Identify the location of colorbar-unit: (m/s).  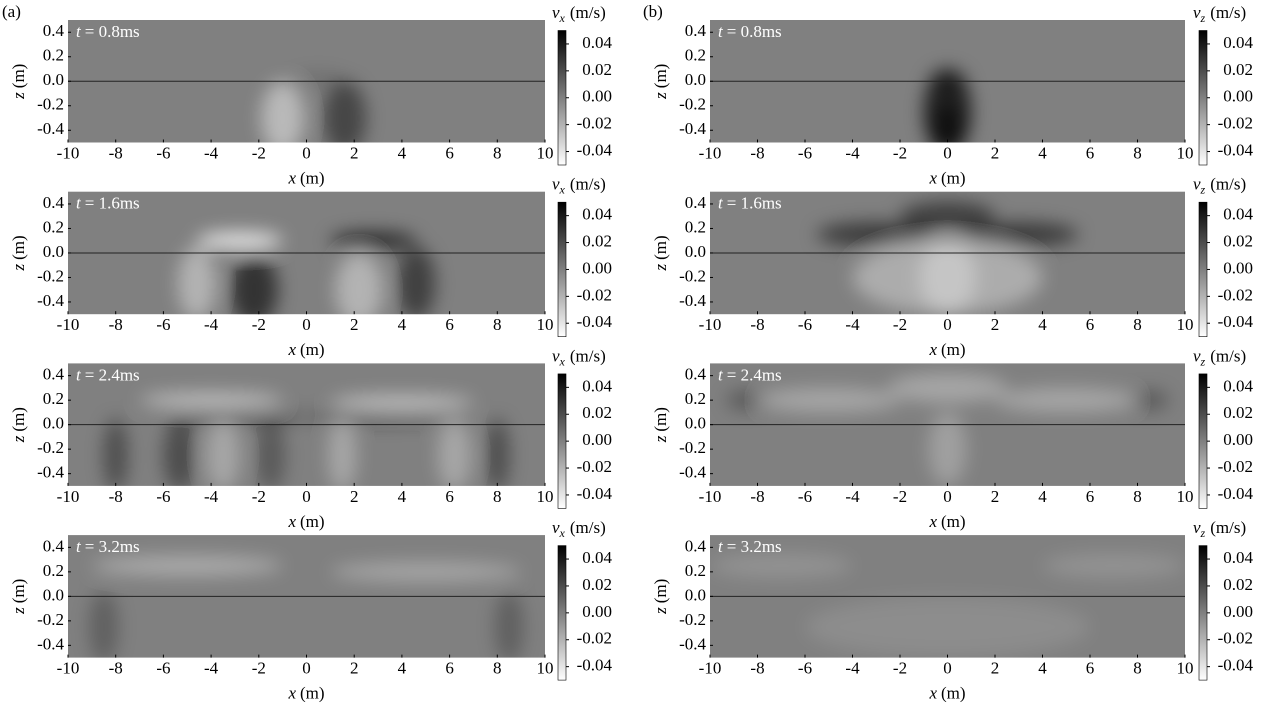
(1228, 355).